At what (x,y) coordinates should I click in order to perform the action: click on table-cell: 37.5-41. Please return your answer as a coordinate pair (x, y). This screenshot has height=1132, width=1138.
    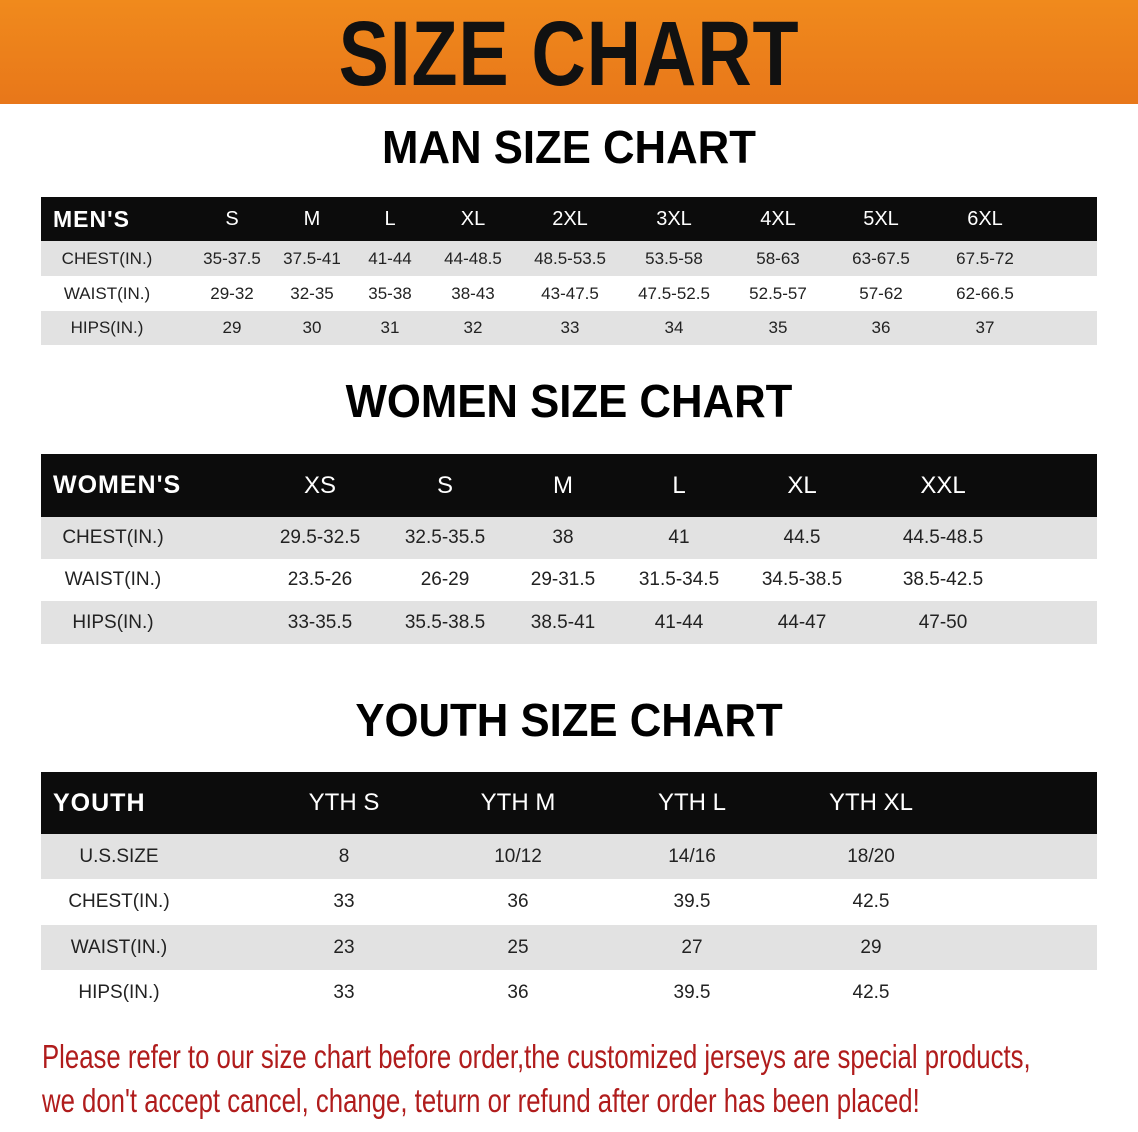
    Looking at the image, I should click on (312, 258).